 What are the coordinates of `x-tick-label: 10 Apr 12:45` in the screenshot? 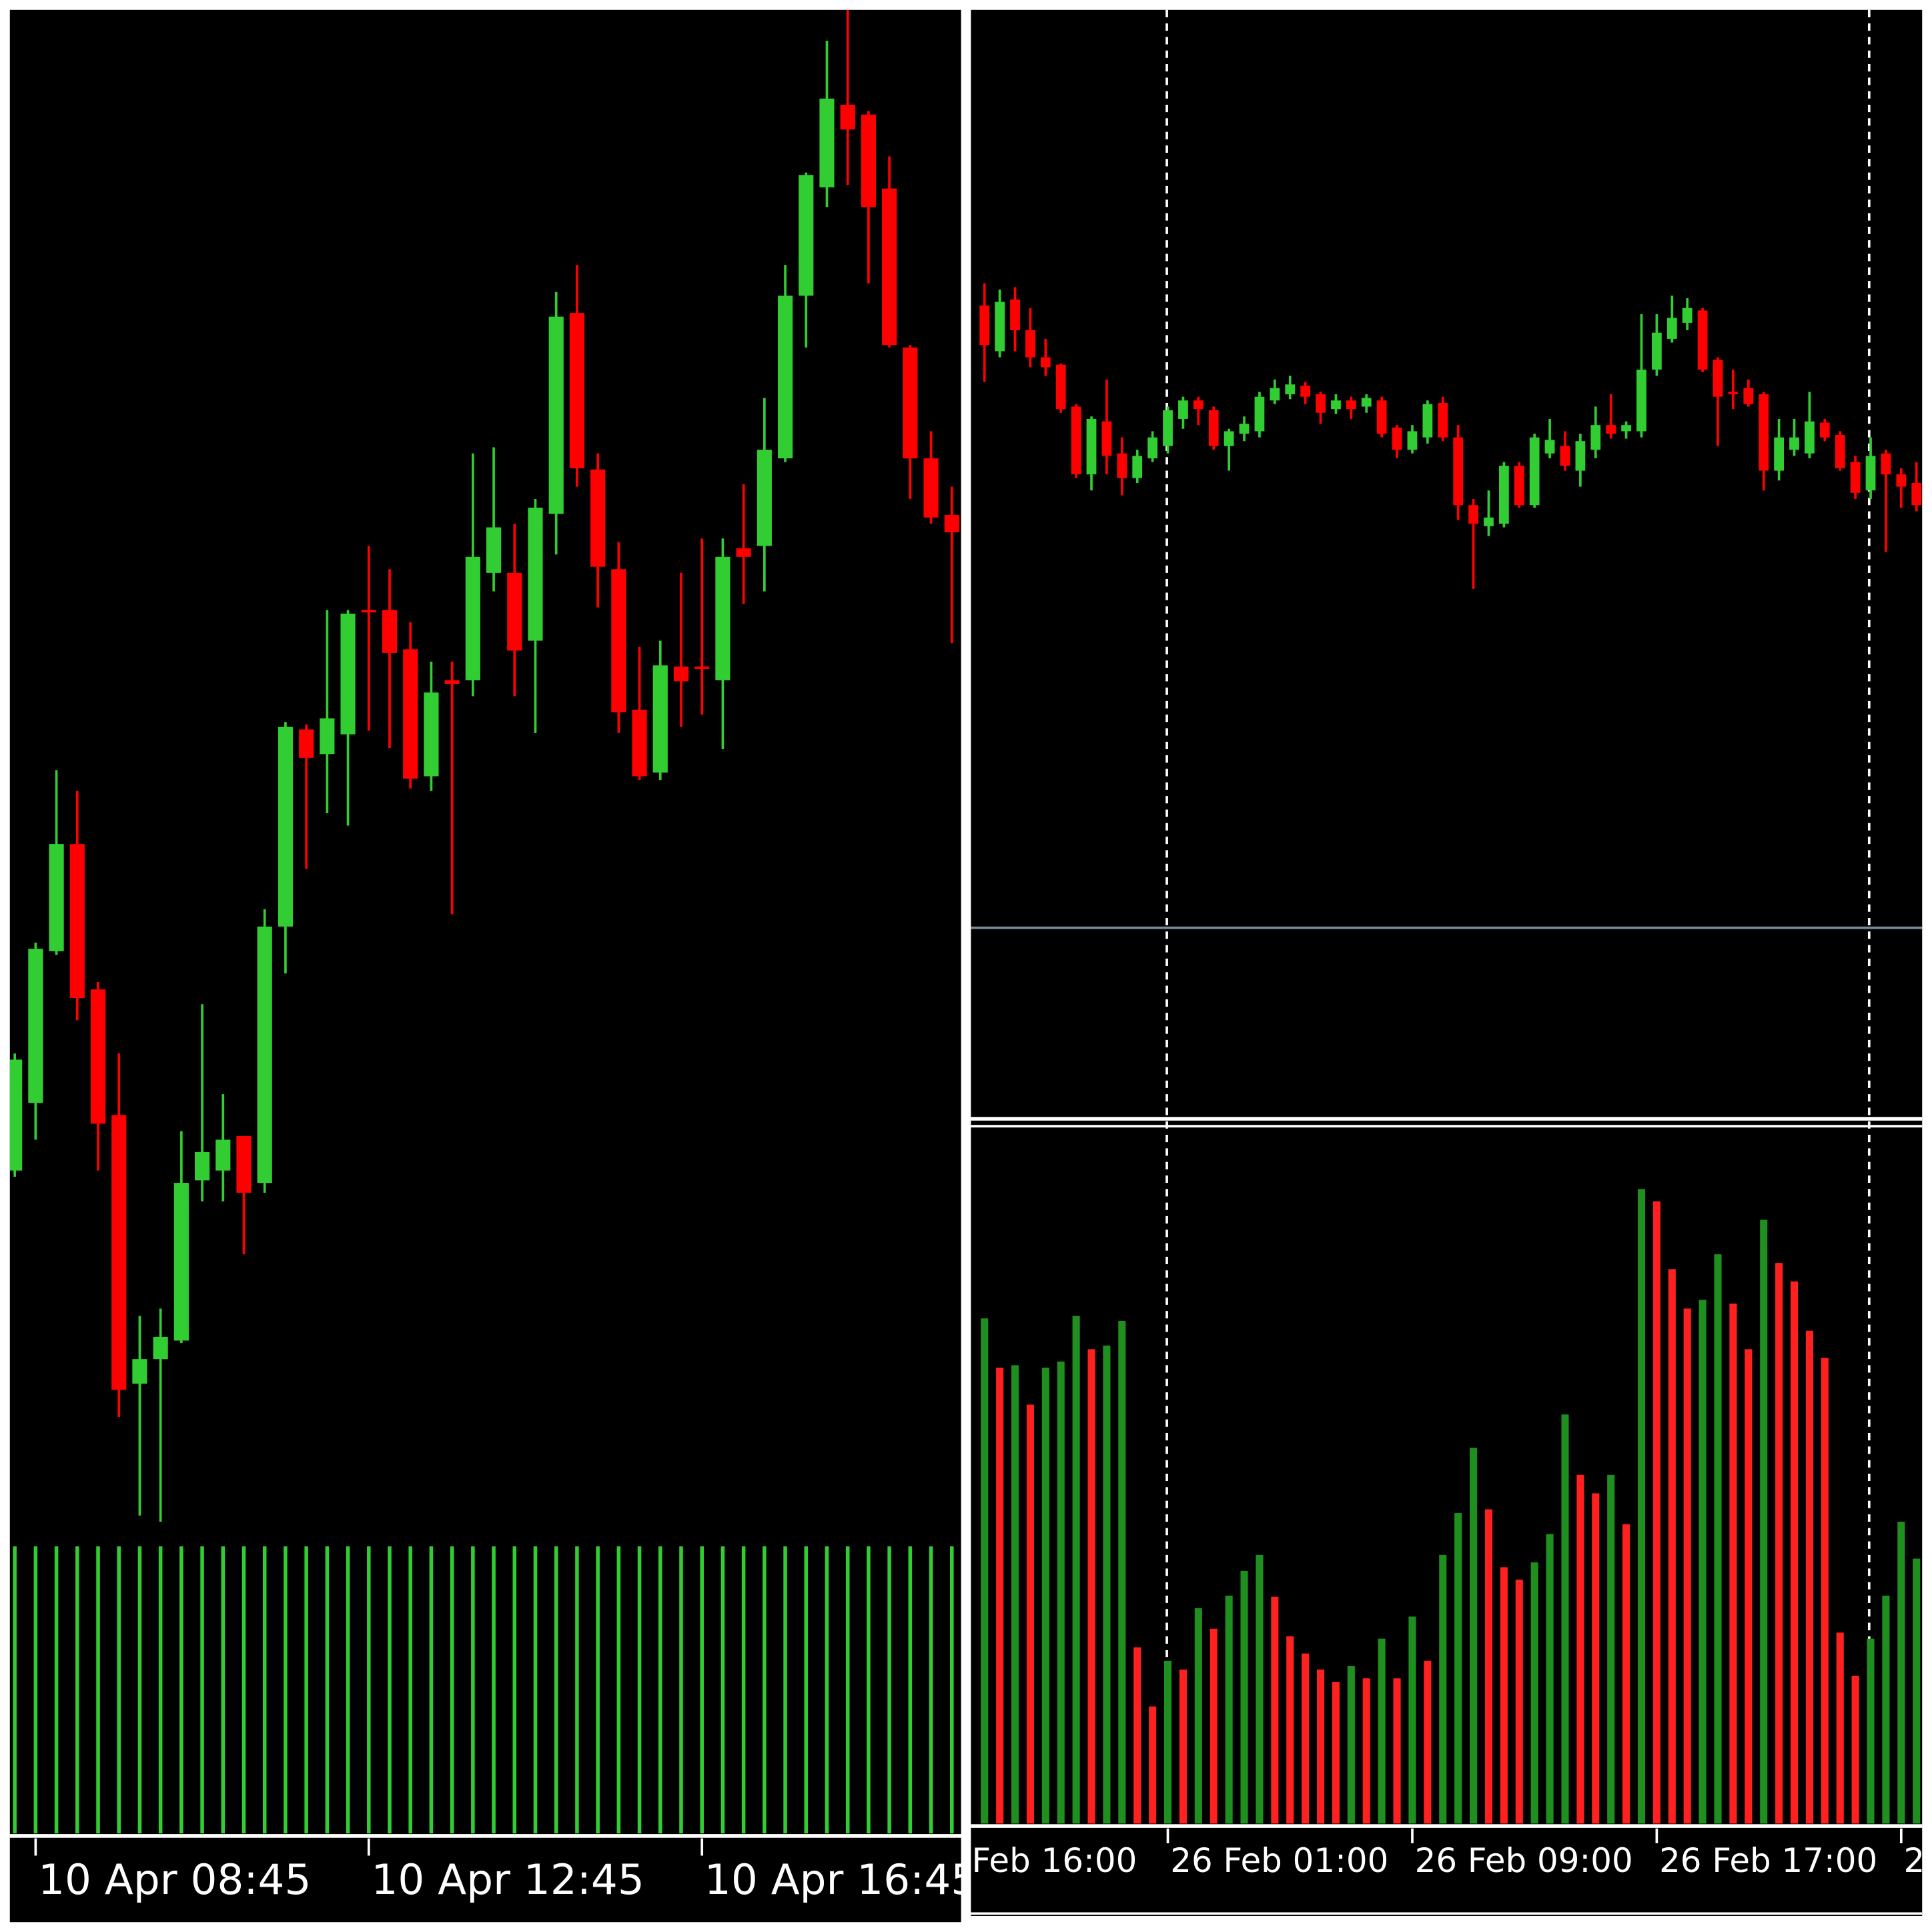 It's located at (508, 1879).